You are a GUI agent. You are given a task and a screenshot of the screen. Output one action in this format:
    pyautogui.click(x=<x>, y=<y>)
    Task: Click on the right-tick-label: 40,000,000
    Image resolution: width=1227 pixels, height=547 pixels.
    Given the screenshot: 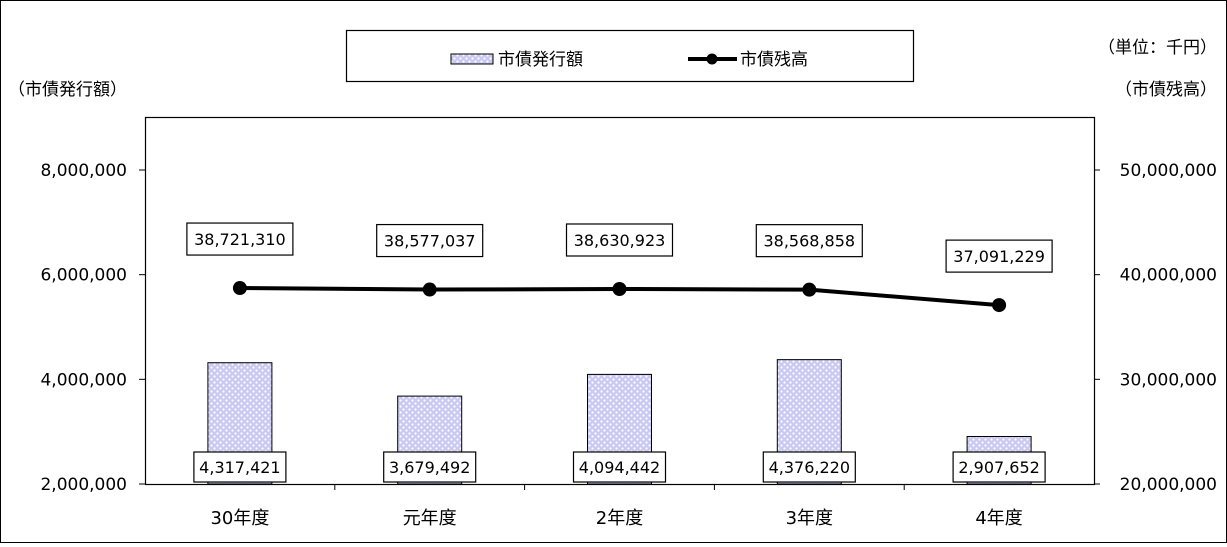 What is the action you would take?
    pyautogui.click(x=1168, y=276)
    